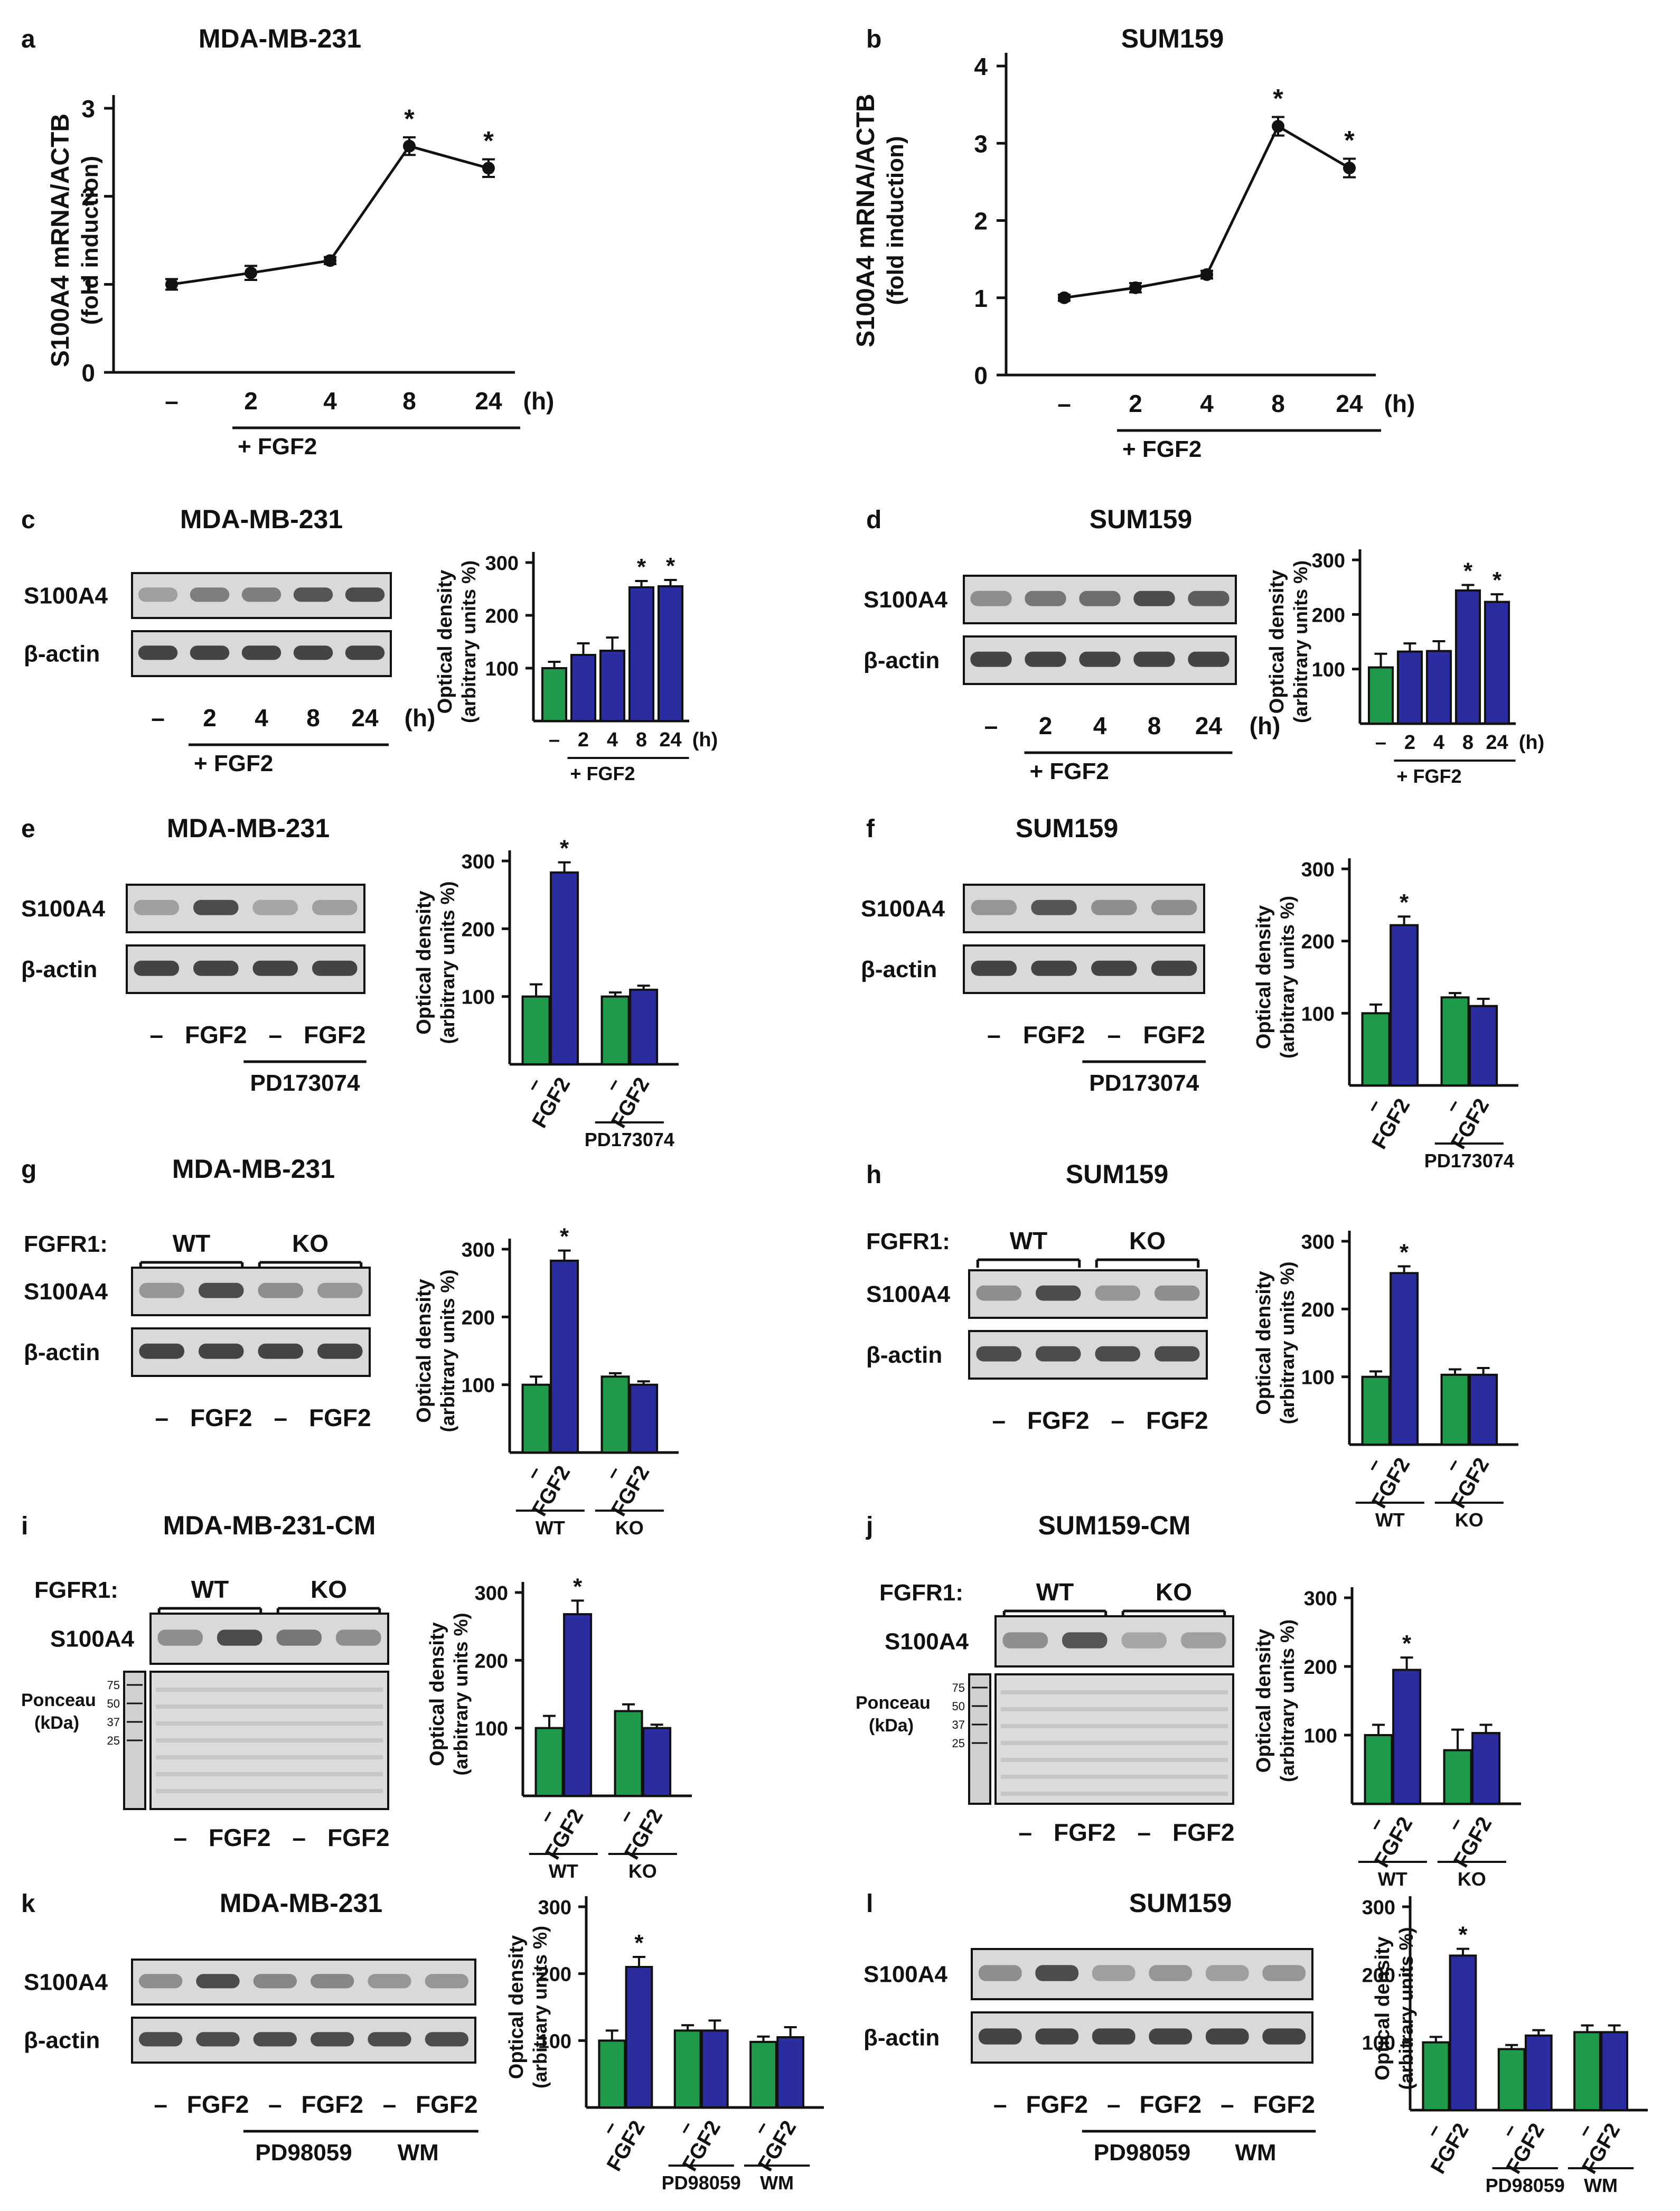 Image resolution: width=1680 pixels, height=2211 pixels. Describe the element at coordinates (1114, 1743) in the screenshot. I see `ponceau-band` at that location.